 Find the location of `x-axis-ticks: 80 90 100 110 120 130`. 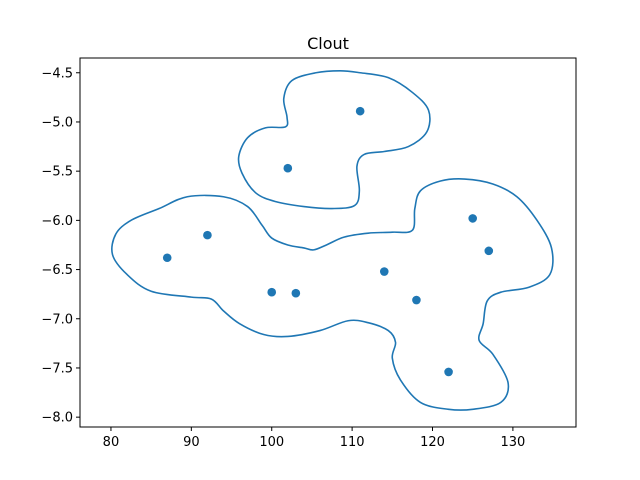

x-axis-ticks: 80 90 100 110 120 130 is located at coordinates (314, 438).